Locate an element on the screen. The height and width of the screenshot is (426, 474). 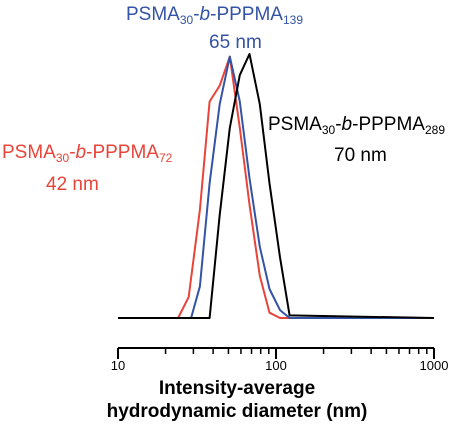
size-label-72: 42 nm is located at coordinates (72, 184).